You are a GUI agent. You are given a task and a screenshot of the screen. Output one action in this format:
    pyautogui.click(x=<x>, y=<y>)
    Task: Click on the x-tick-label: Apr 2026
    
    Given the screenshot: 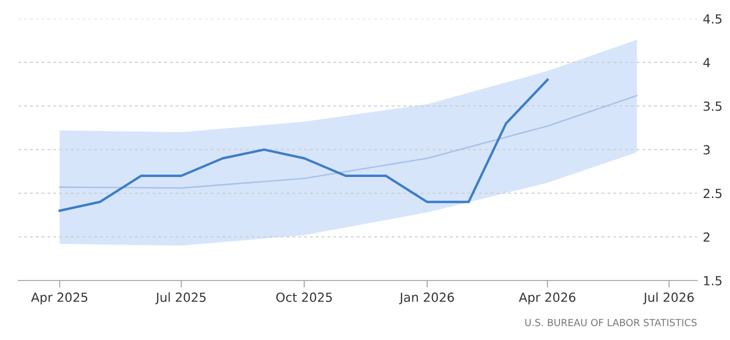 What is the action you would take?
    pyautogui.click(x=547, y=298)
    